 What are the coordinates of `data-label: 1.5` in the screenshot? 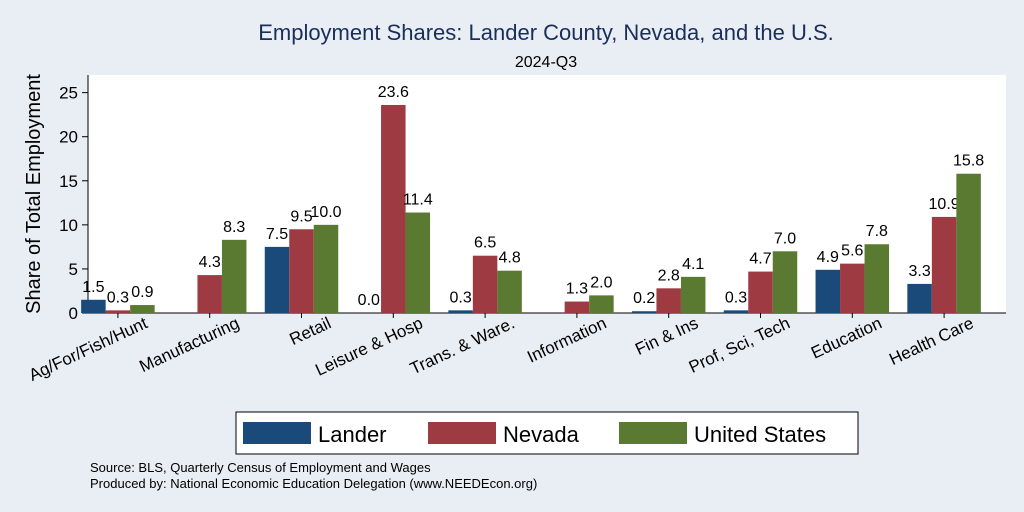 It's located at (93, 287).